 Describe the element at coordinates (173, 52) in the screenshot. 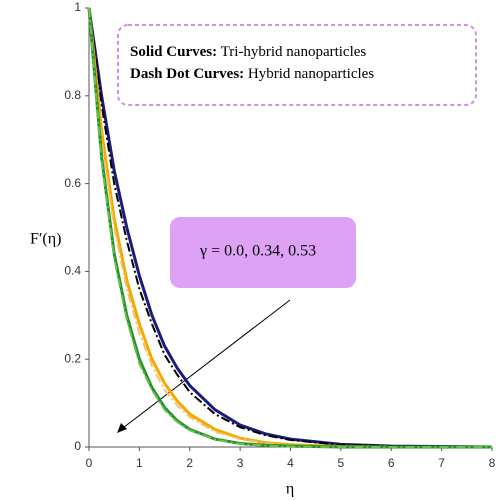

I see `legend-key: Solid Curves:` at that location.